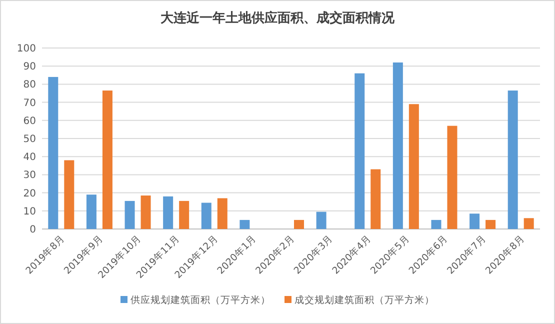 The height and width of the screenshot is (324, 555). Describe the element at coordinates (364, 300) in the screenshot. I see `legend-label: 成交规划建筑面积（万平方米）` at that location.